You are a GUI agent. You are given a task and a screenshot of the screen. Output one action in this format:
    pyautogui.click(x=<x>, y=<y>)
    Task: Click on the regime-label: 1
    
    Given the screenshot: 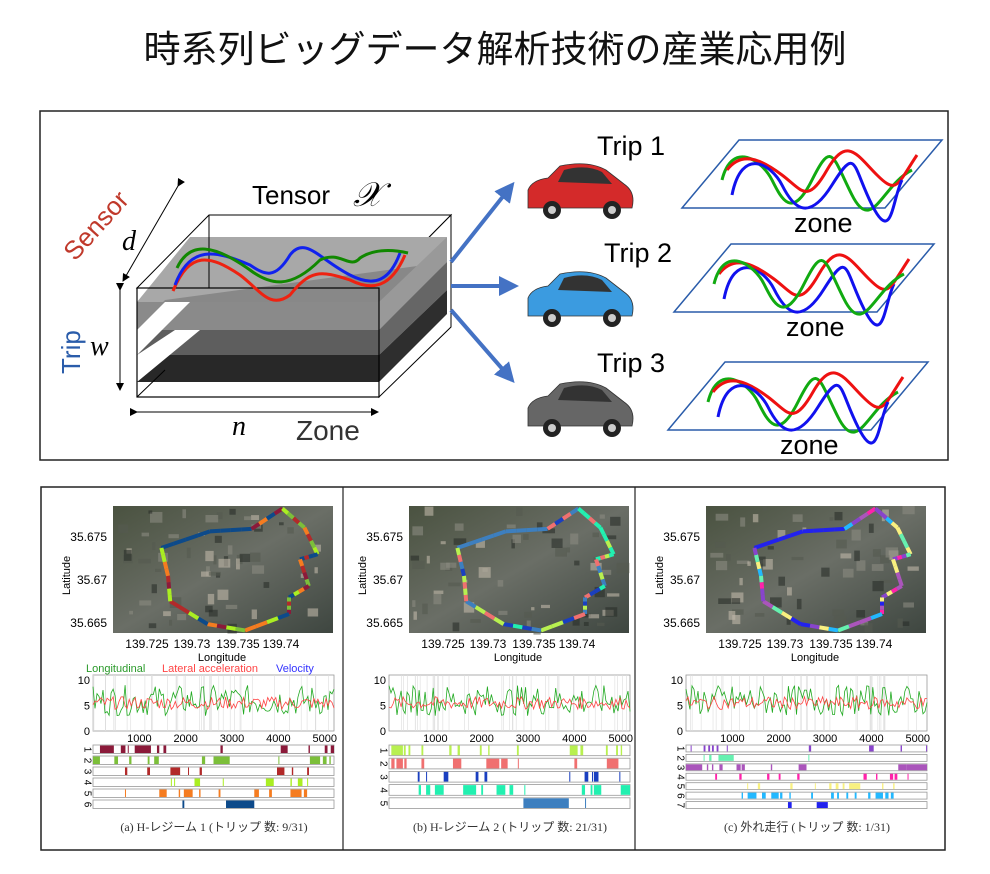 What is the action you would take?
    pyautogui.click(x=679, y=749)
    